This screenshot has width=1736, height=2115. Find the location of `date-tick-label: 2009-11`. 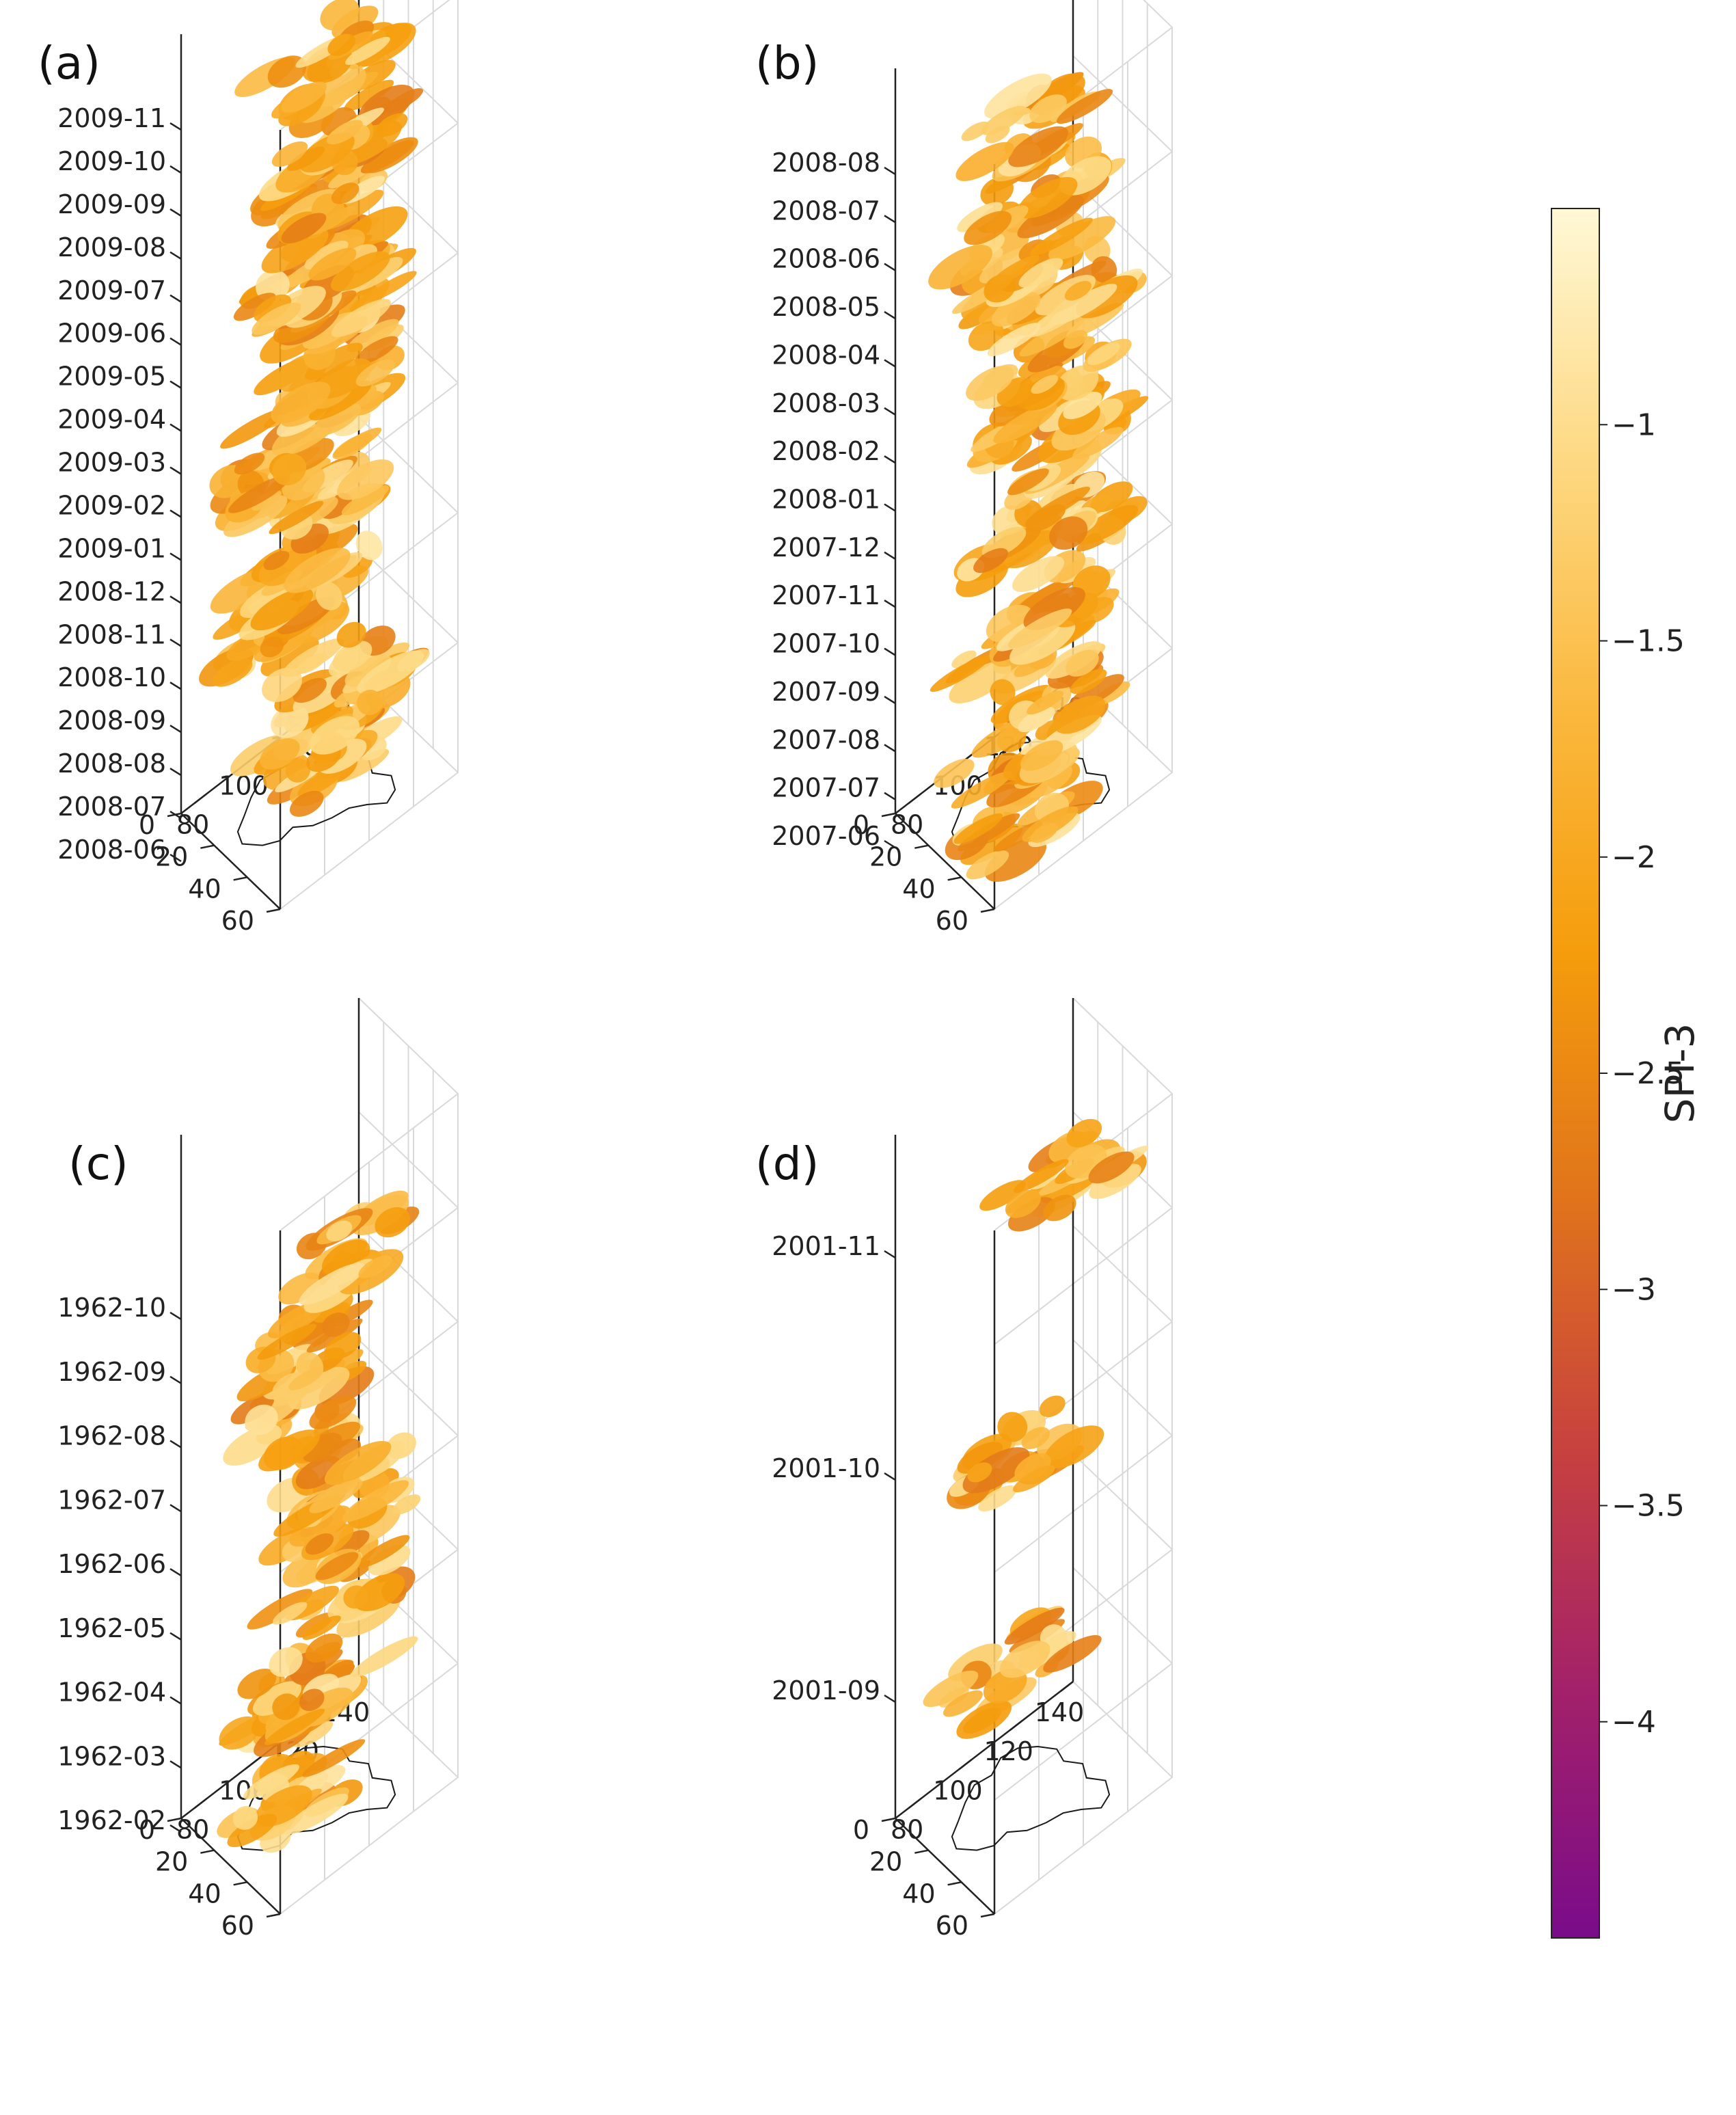

date-tick-label: 2009-11 is located at coordinates (111, 118).